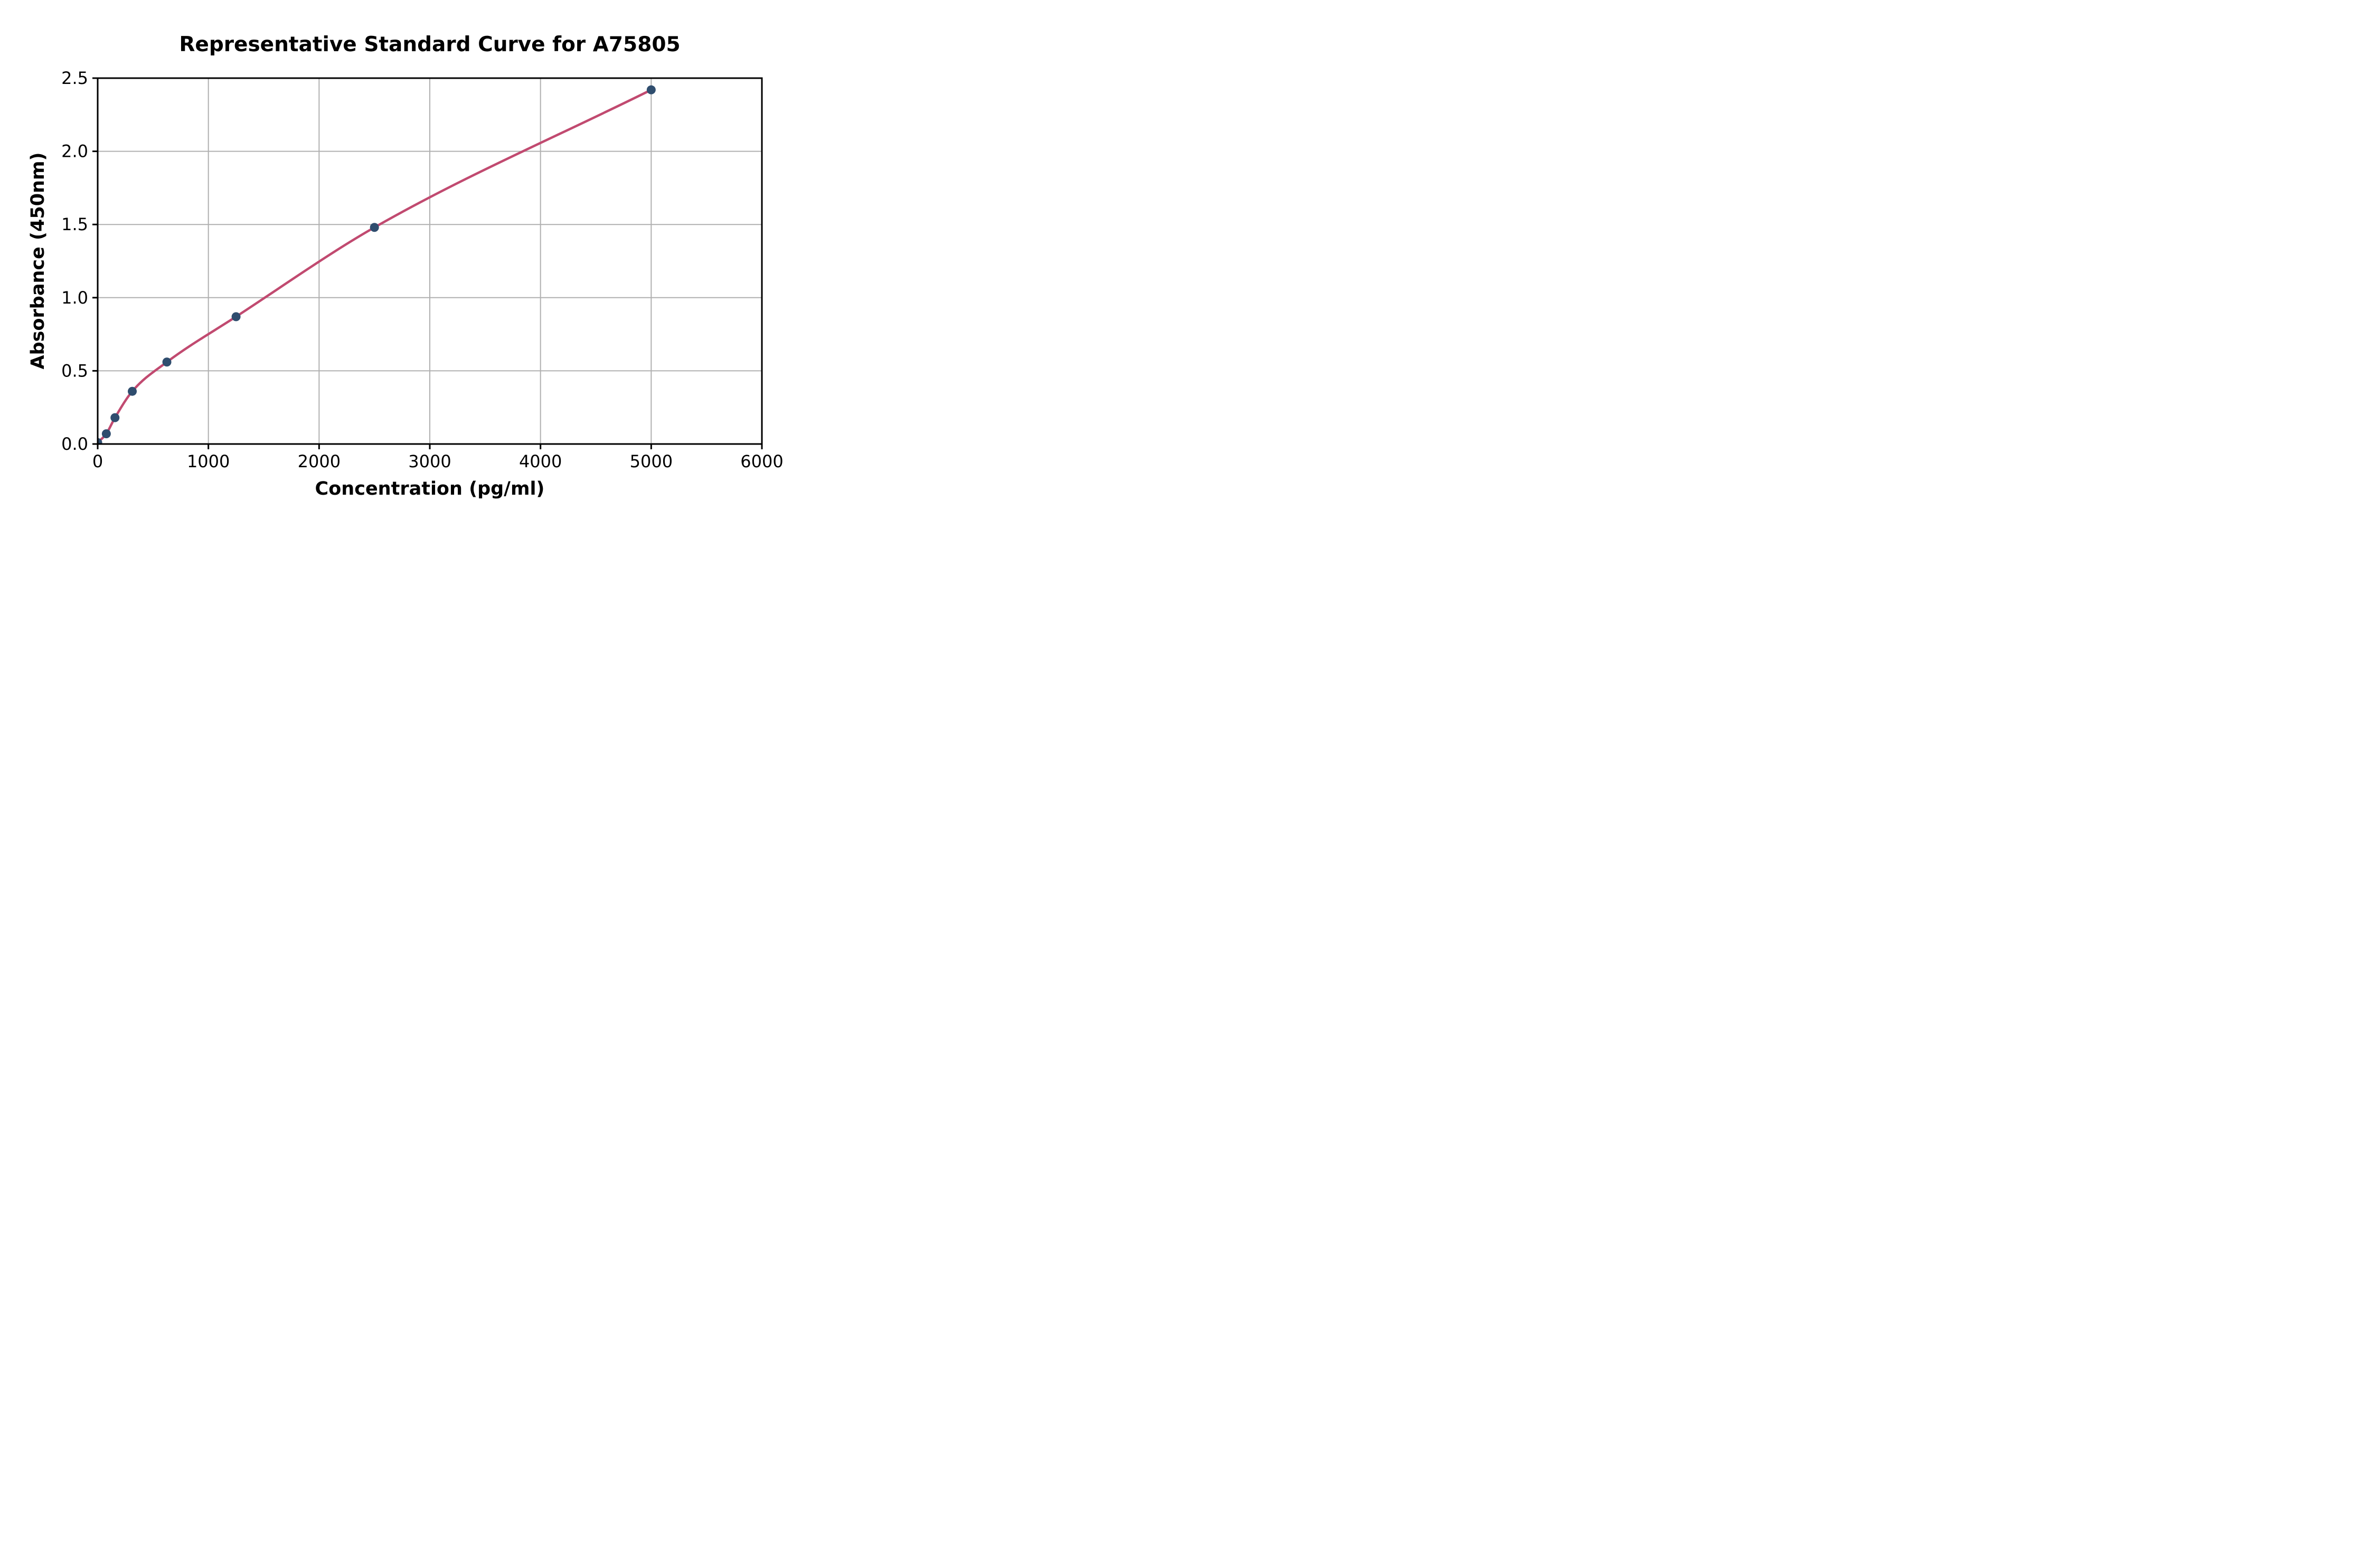  Describe the element at coordinates (74, 78) in the screenshot. I see `y-tick-label: 2.5` at that location.